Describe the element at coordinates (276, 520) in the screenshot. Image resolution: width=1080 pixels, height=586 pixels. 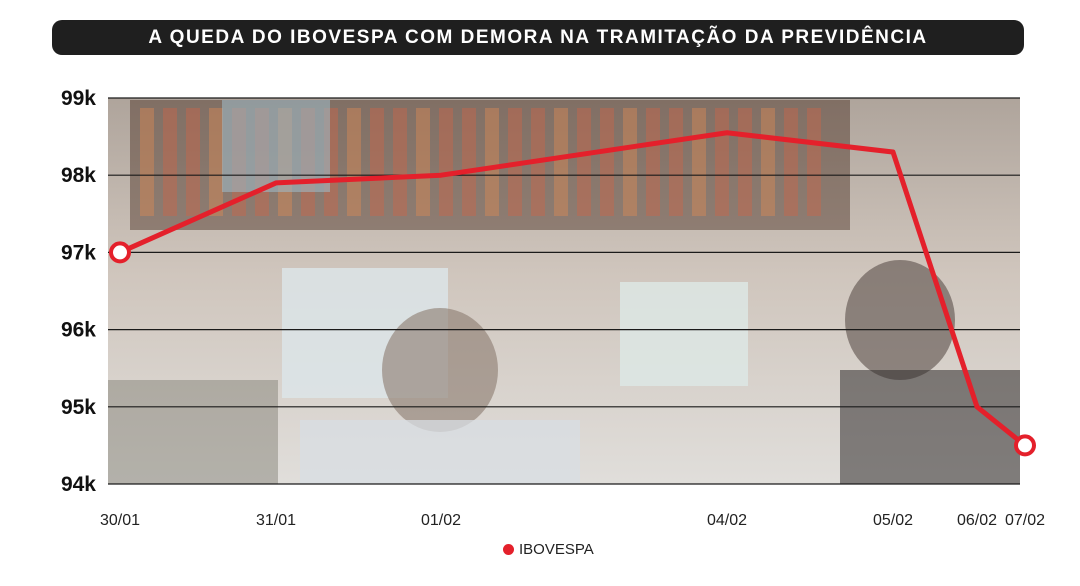
I see `x-tick-label: 31/01` at that location.